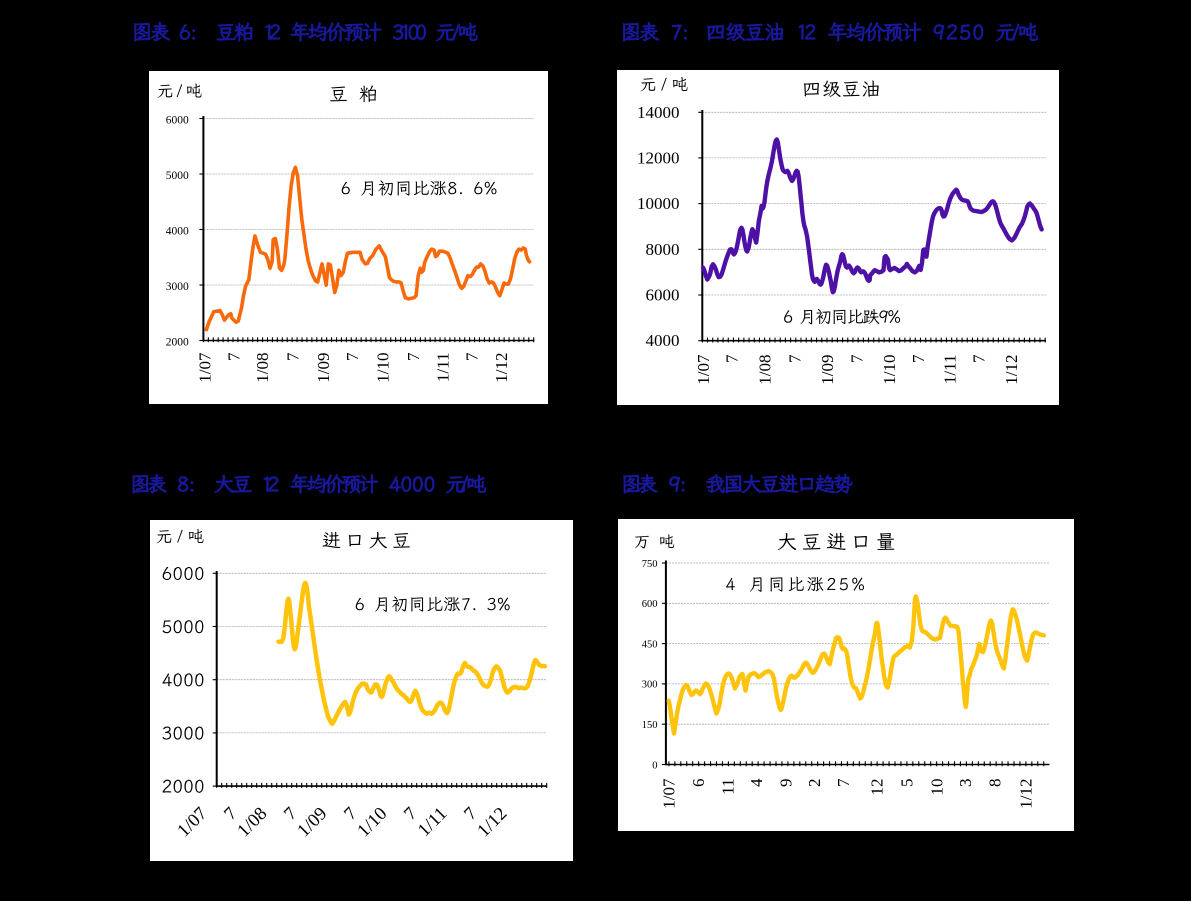 This screenshot has width=1191, height=901. What do you see at coordinates (654, 765) in the screenshot?
I see `svg-text: 0` at bounding box center [654, 765].